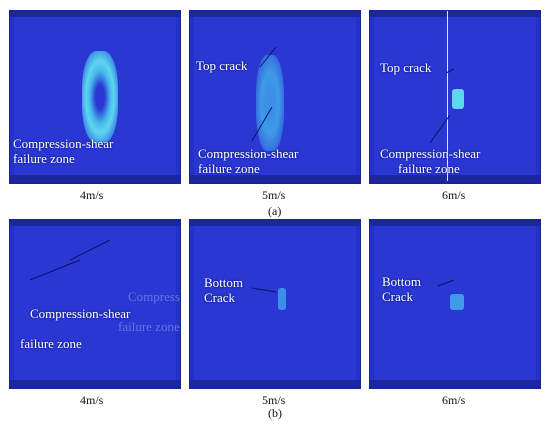 The image size is (550, 424). I want to click on caption-b: (b), so click(275, 413).